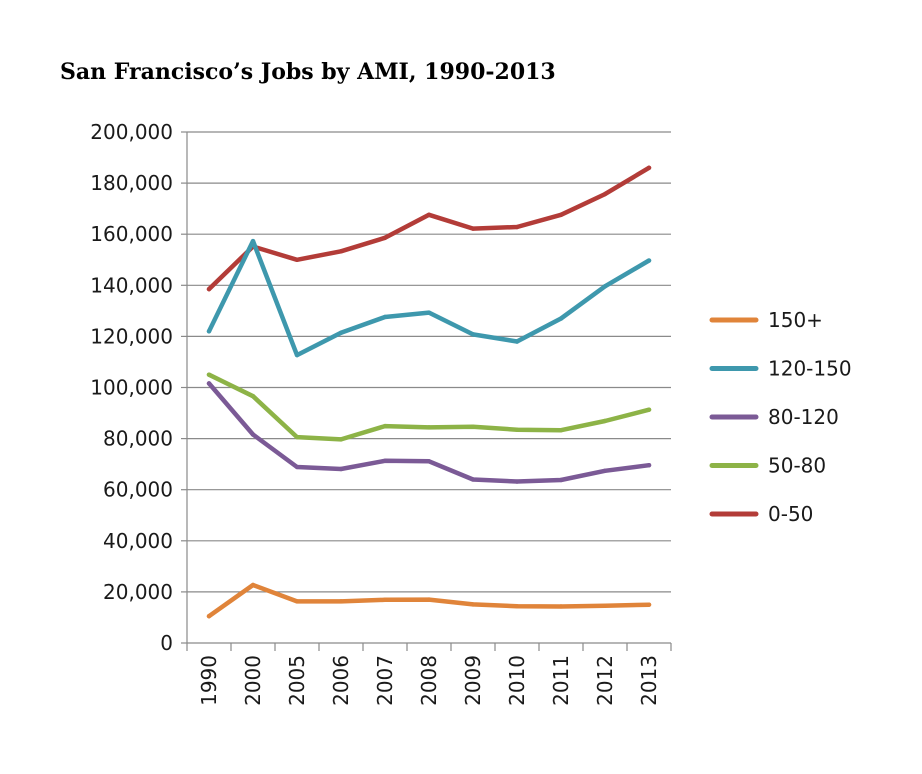 The height and width of the screenshot is (774, 922). I want to click on x-tick-label: 2011, so click(561, 680).